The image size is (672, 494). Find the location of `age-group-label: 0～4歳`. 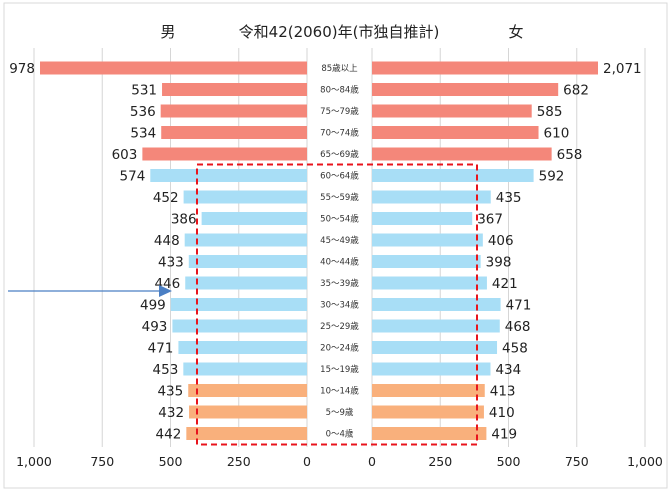

age-group-label: 0～4歳 is located at coordinates (340, 434).